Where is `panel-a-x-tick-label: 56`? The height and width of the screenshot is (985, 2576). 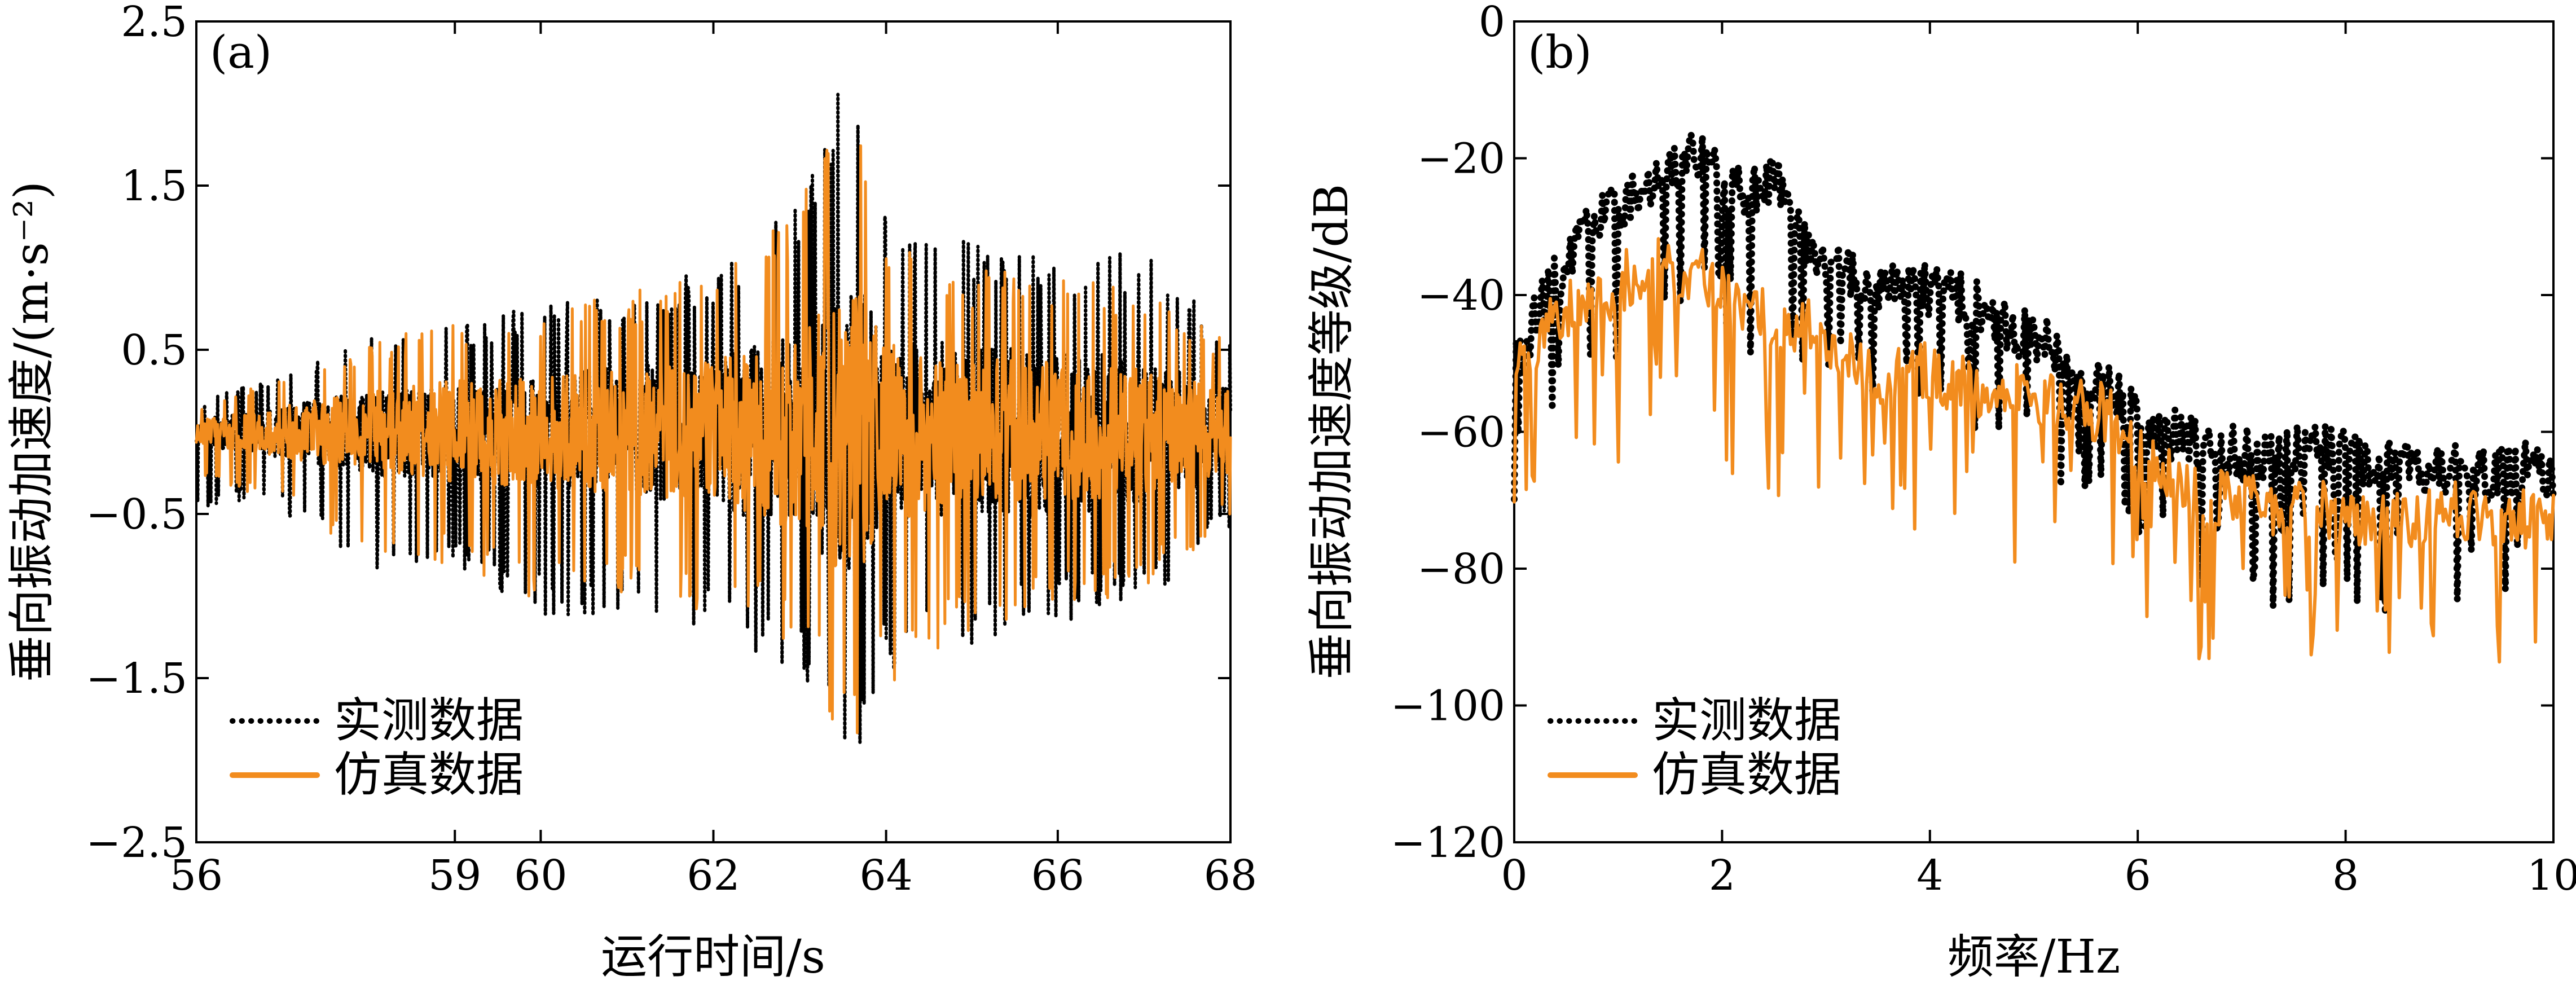
panel-a-x-tick-label: 56 is located at coordinates (196, 875).